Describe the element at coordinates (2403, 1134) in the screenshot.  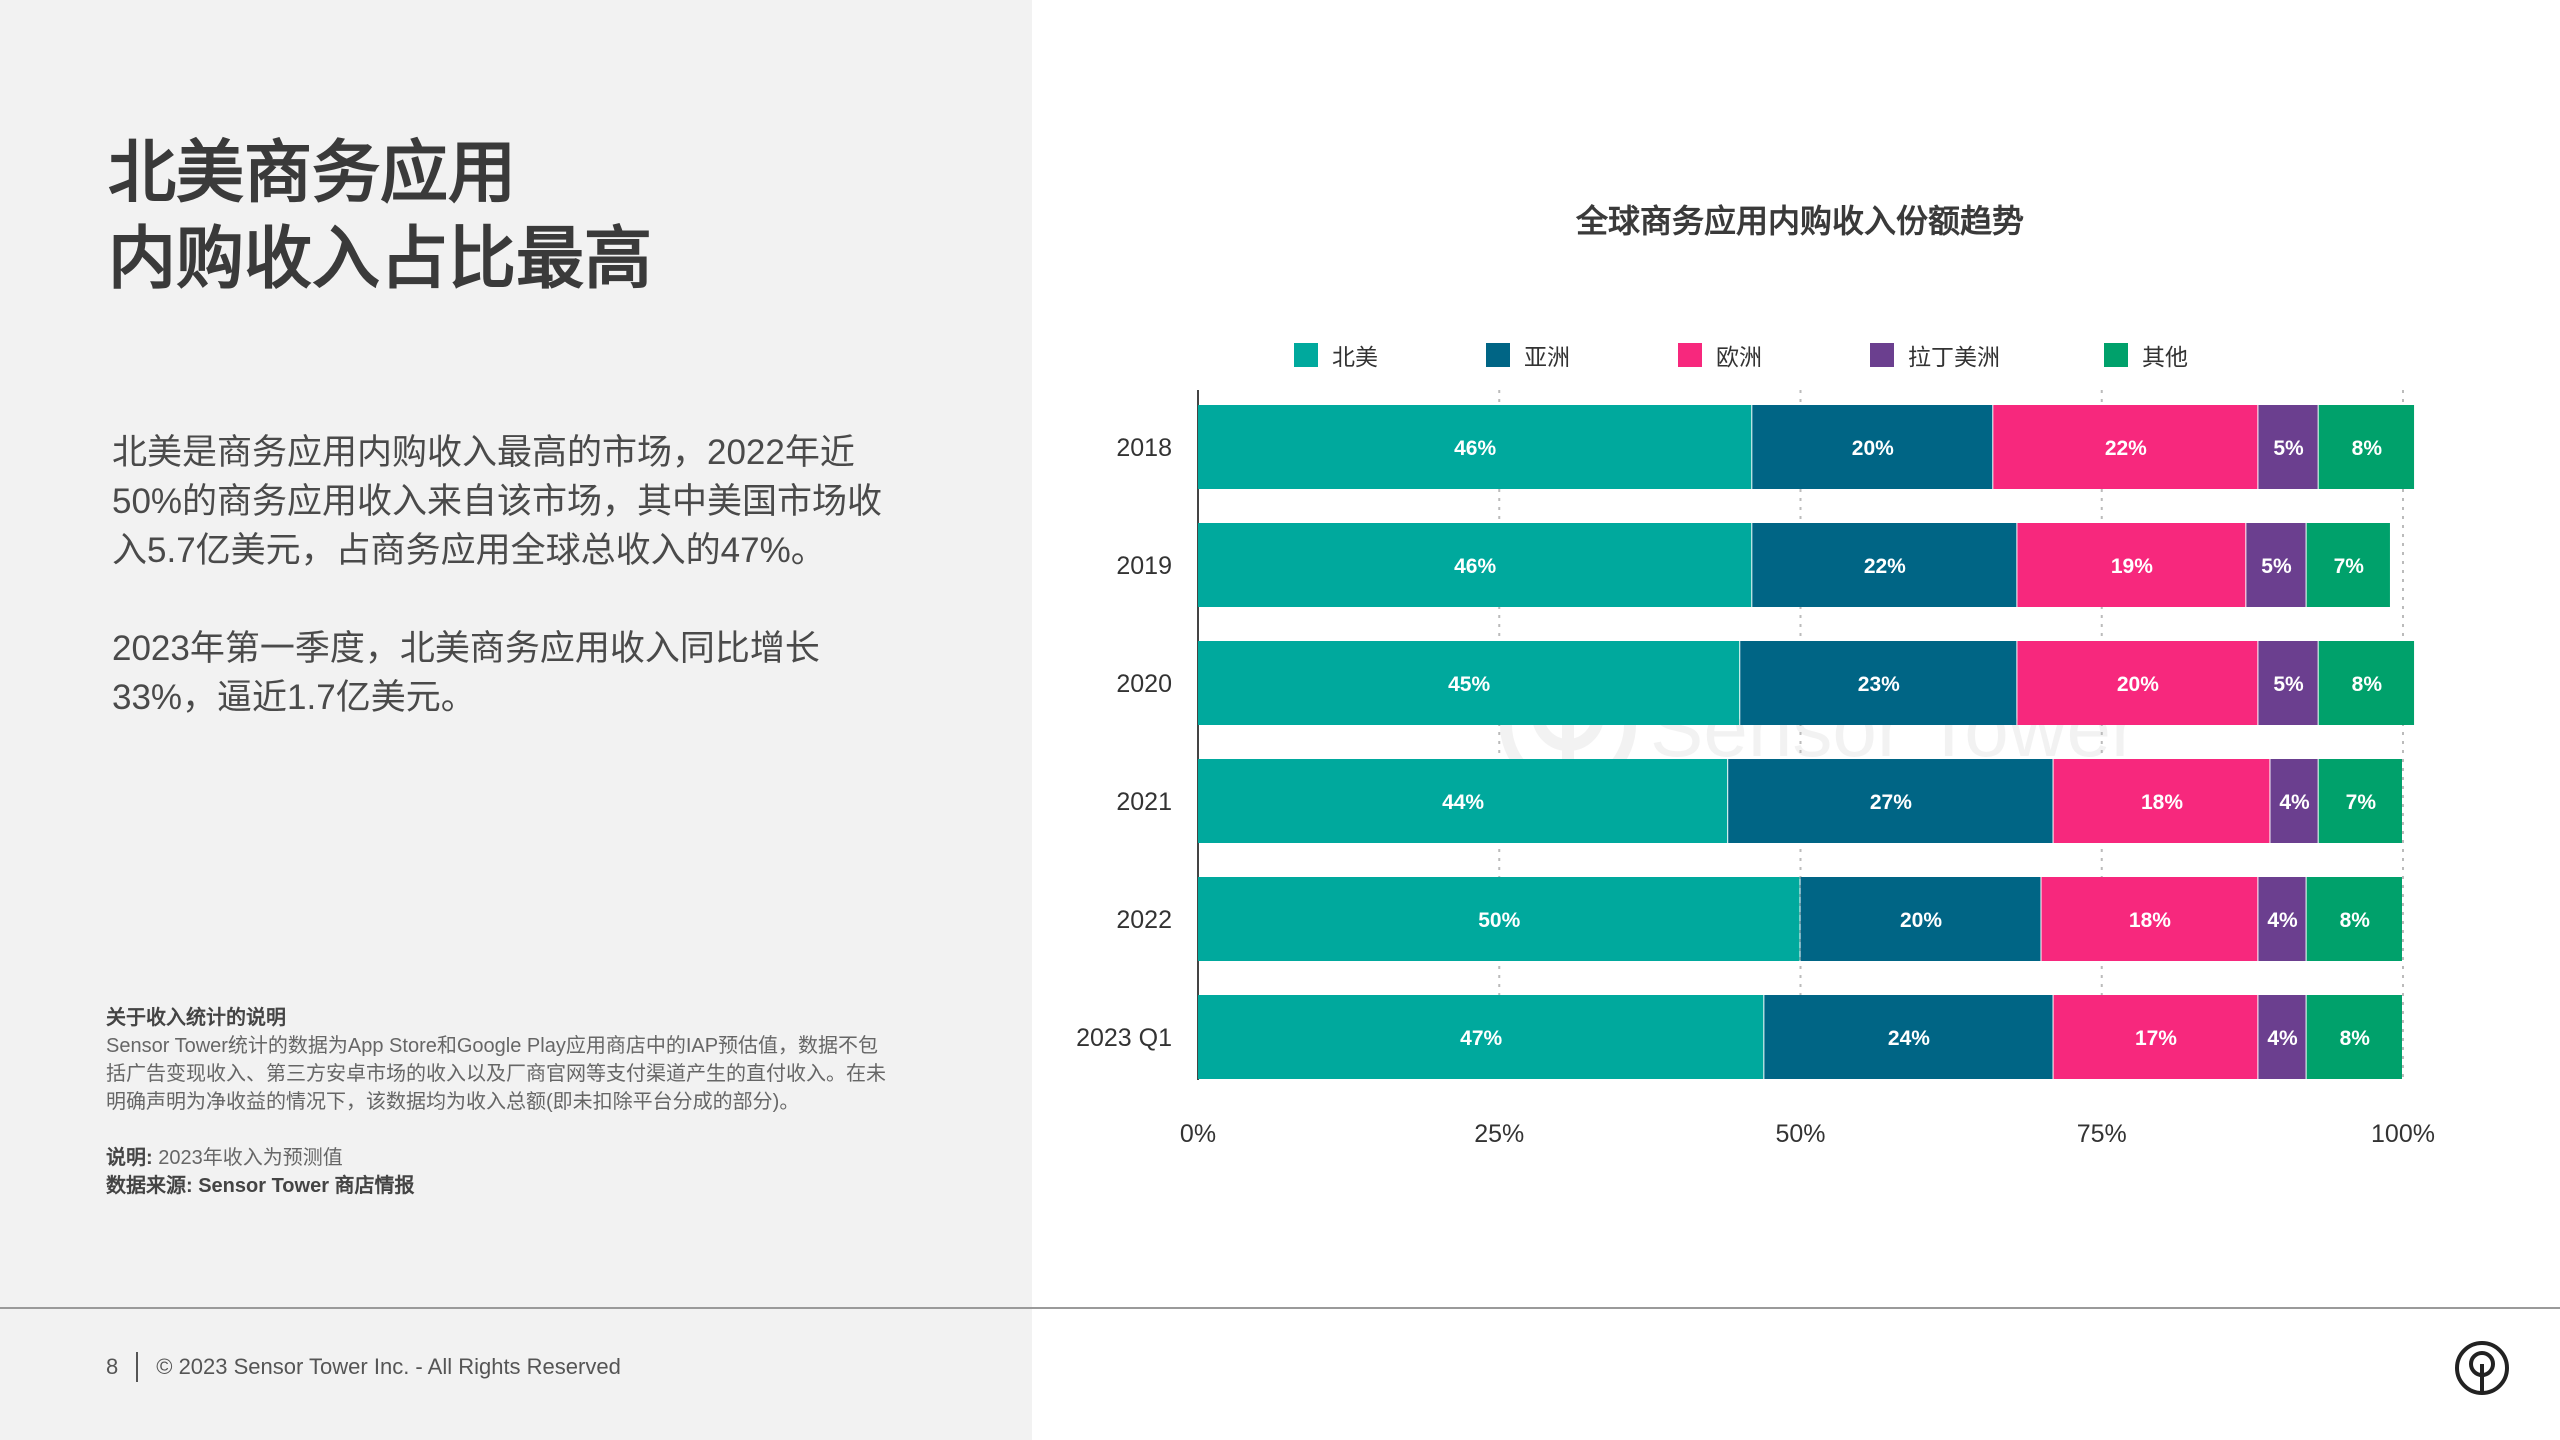
I see `x-tick-label: 100%` at that location.